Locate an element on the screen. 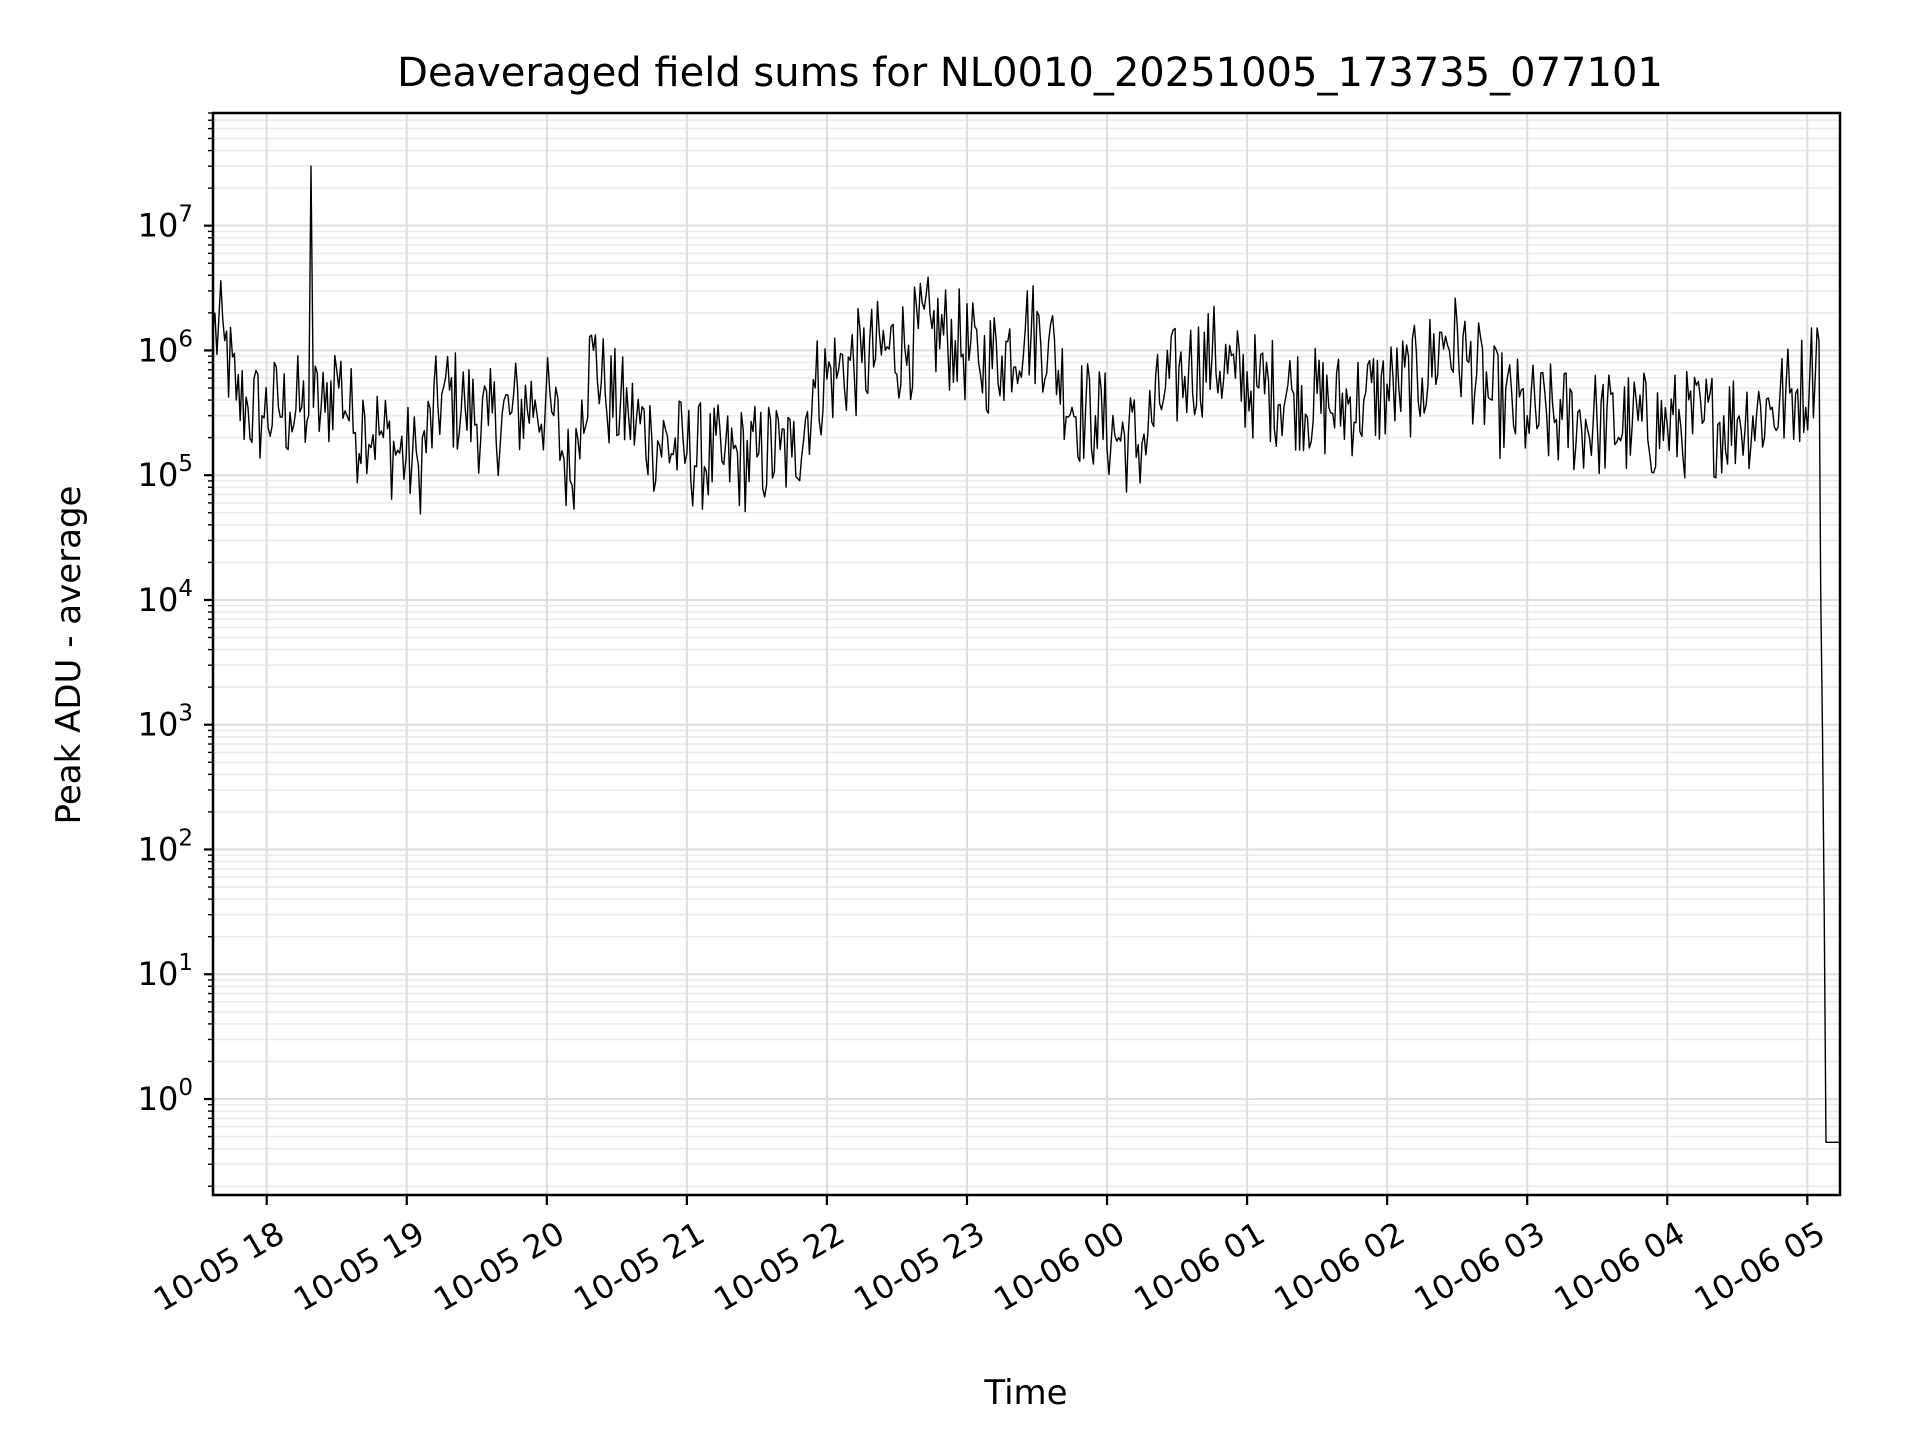 This screenshot has height=1440, width=1920. y-tick-label: 10⁰ is located at coordinates (165, 1096).